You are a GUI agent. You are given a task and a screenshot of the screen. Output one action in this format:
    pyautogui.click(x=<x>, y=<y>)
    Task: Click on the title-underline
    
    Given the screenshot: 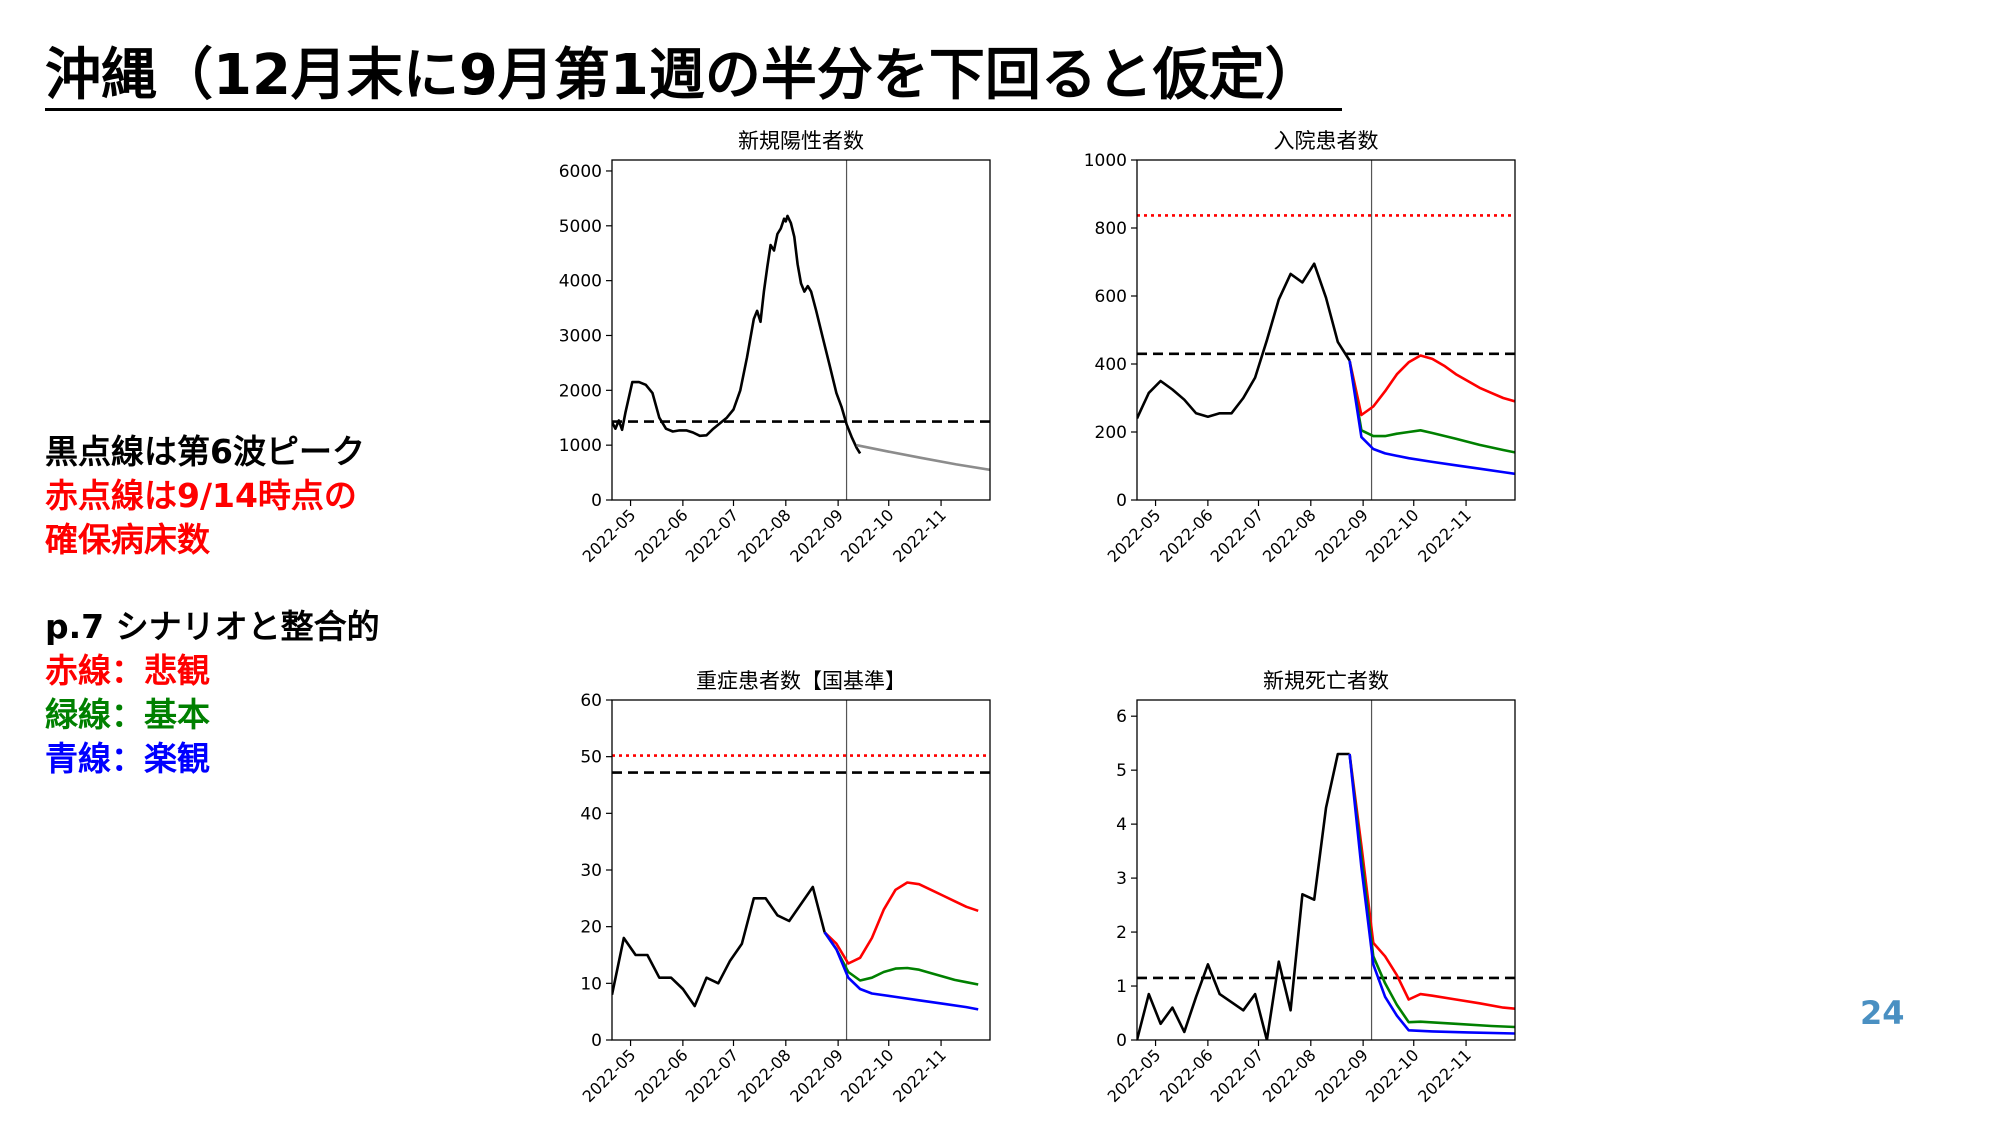 What is the action you would take?
    pyautogui.click(x=693, y=109)
    